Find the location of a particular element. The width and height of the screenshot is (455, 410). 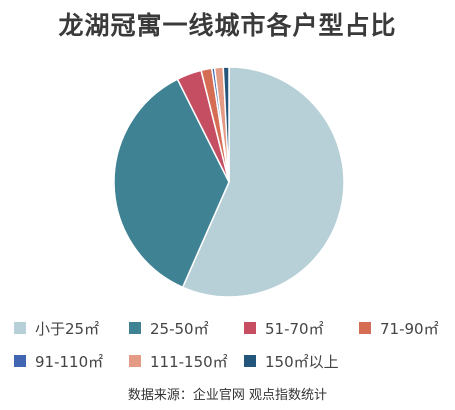

legend-item-71-90: 71-90㎡ is located at coordinates (399, 328).